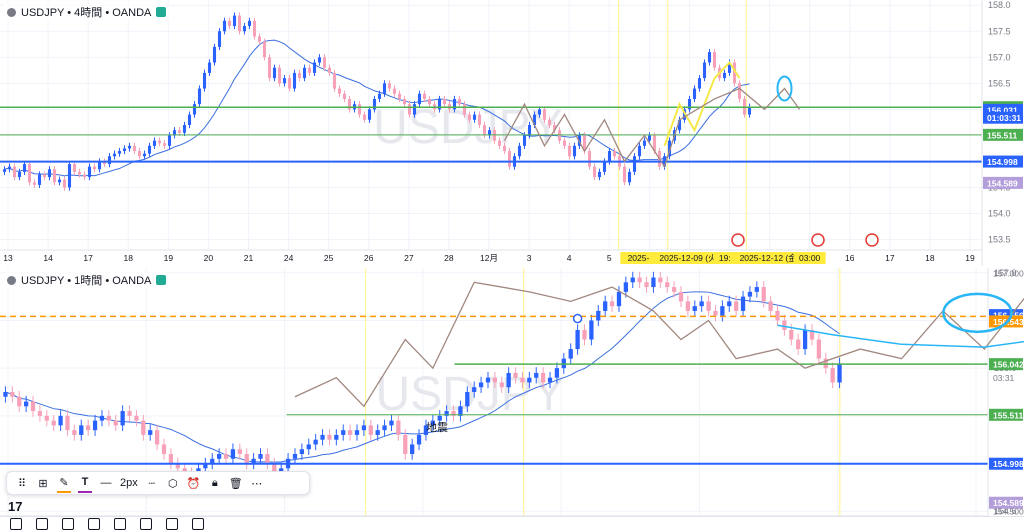  I want to click on tradingview-logo: 17, so click(15, 506).